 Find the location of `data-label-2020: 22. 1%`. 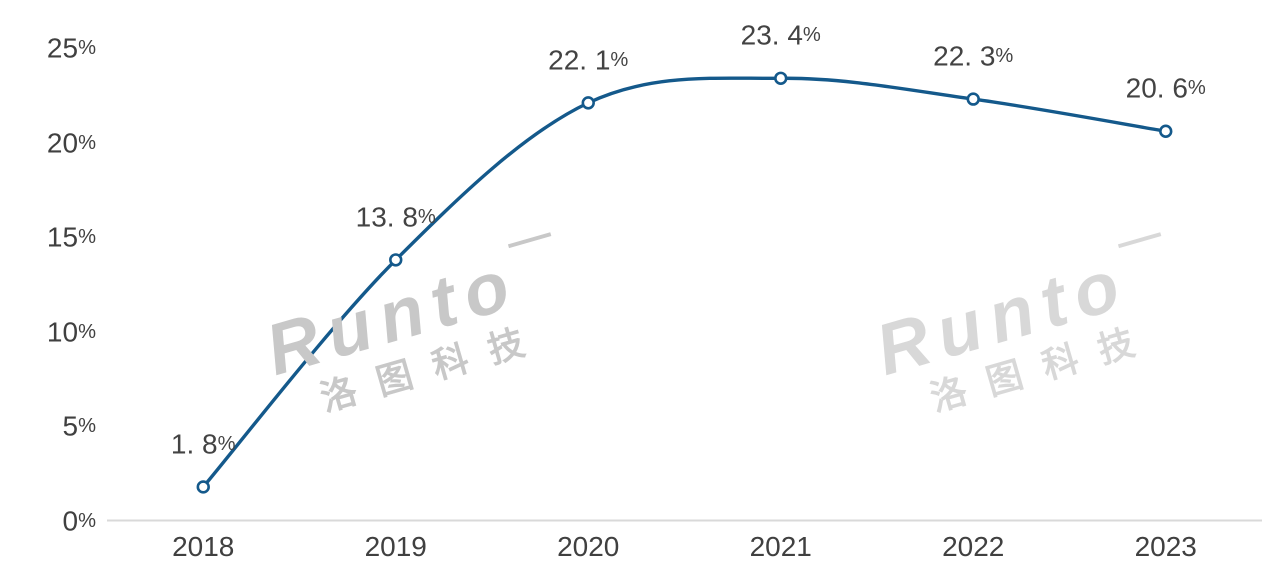

data-label-2020: 22. 1% is located at coordinates (588, 60).